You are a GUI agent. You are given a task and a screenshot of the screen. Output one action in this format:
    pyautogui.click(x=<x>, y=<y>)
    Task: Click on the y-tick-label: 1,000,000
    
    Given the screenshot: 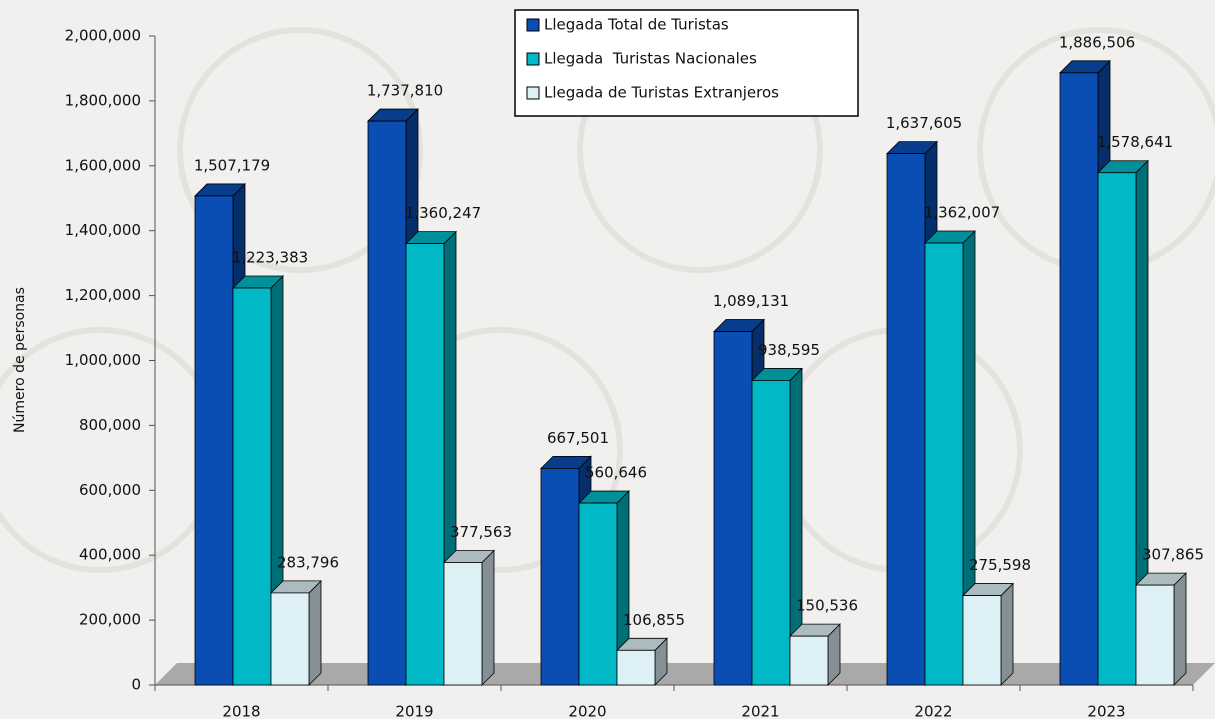 What is the action you would take?
    pyautogui.click(x=103, y=360)
    